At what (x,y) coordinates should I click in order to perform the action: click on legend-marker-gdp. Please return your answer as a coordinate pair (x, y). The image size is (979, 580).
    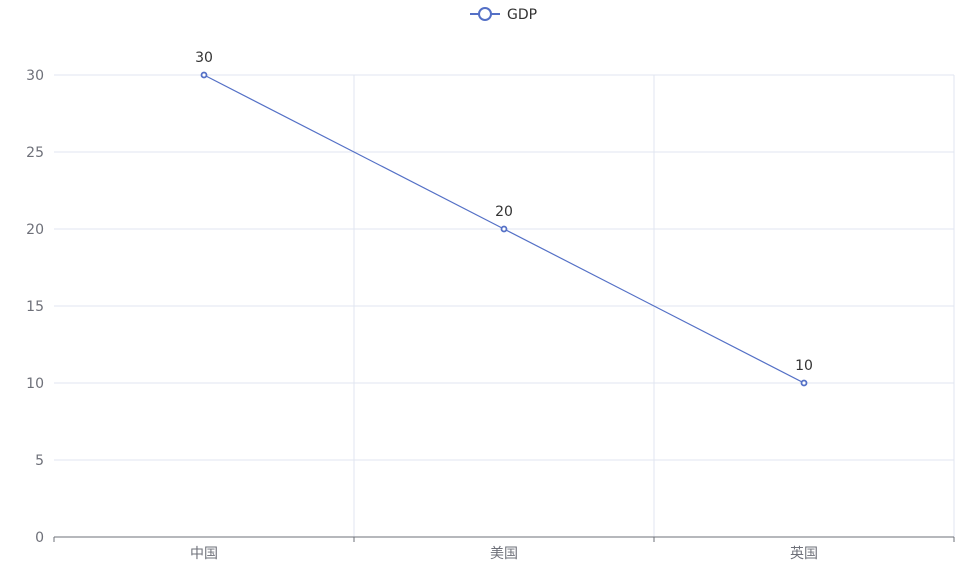
    Looking at the image, I should click on (485, 14).